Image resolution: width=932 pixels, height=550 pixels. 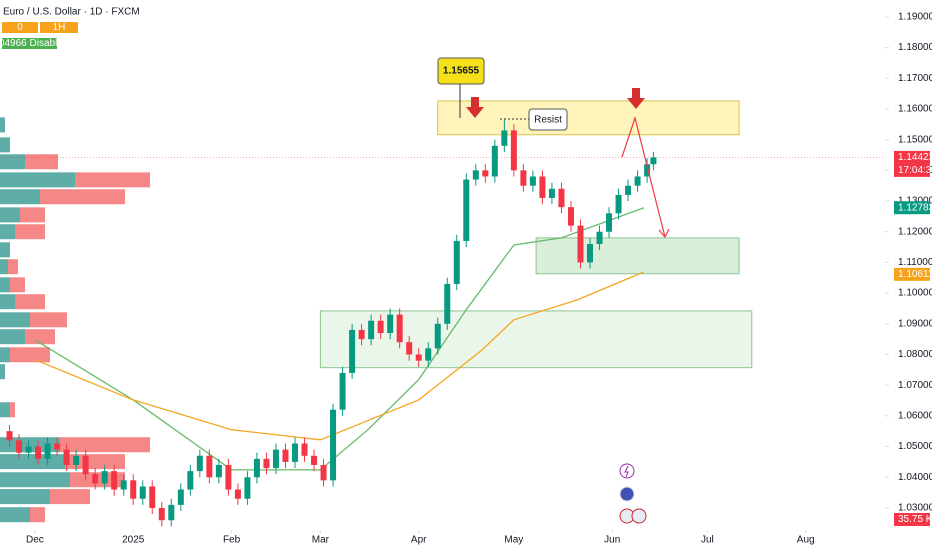 What do you see at coordinates (915, 323) in the screenshot?
I see `y-tick-label: 1.09000` at bounding box center [915, 323].